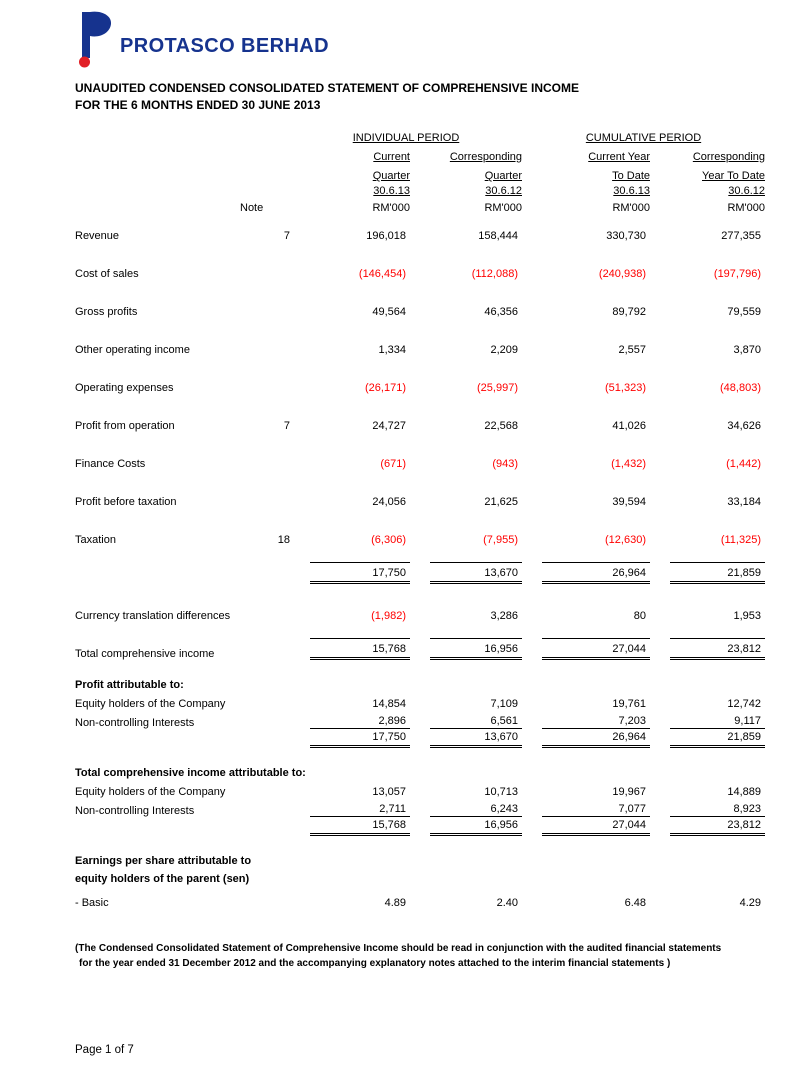 The width and height of the screenshot is (796, 1078). What do you see at coordinates (97, 236) in the screenshot?
I see `row-label: Revenue` at bounding box center [97, 236].